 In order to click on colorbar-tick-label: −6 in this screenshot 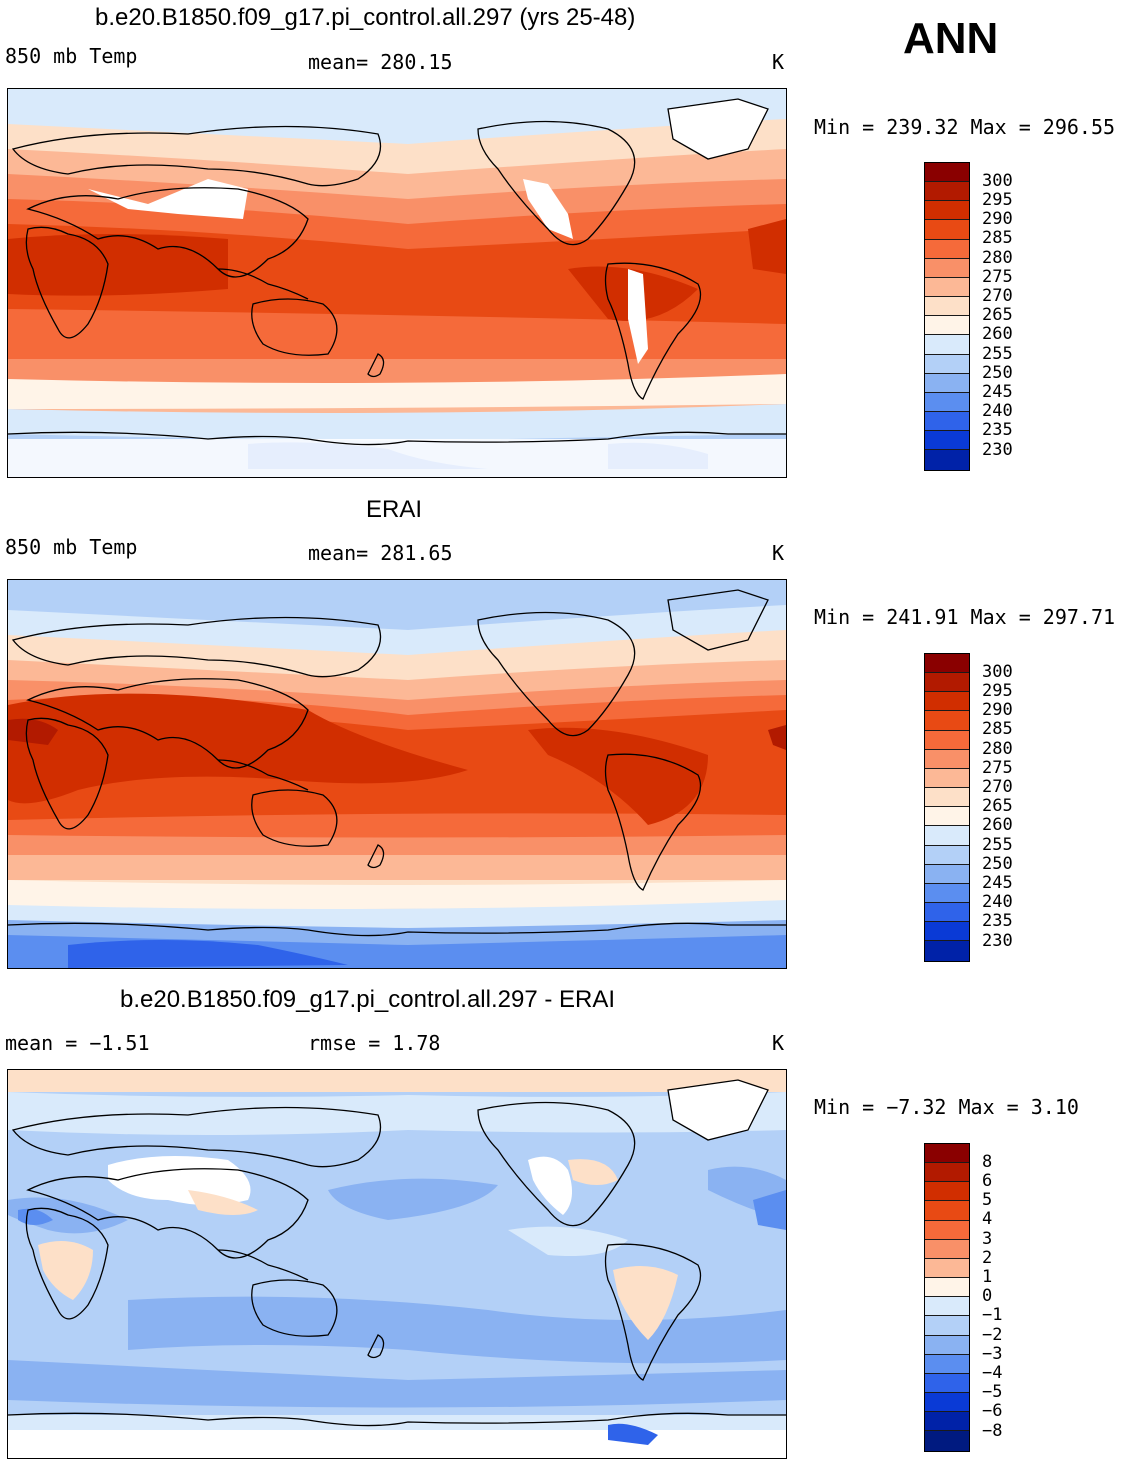, I will do `click(992, 1411)`.